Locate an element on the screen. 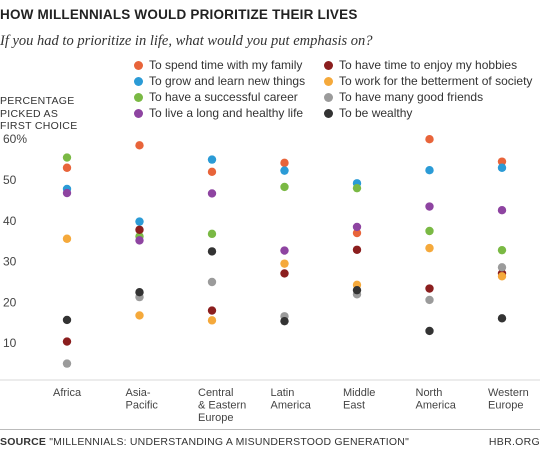 This screenshot has height=453, width=540. y-tick-label: 20 is located at coordinates (10, 302).